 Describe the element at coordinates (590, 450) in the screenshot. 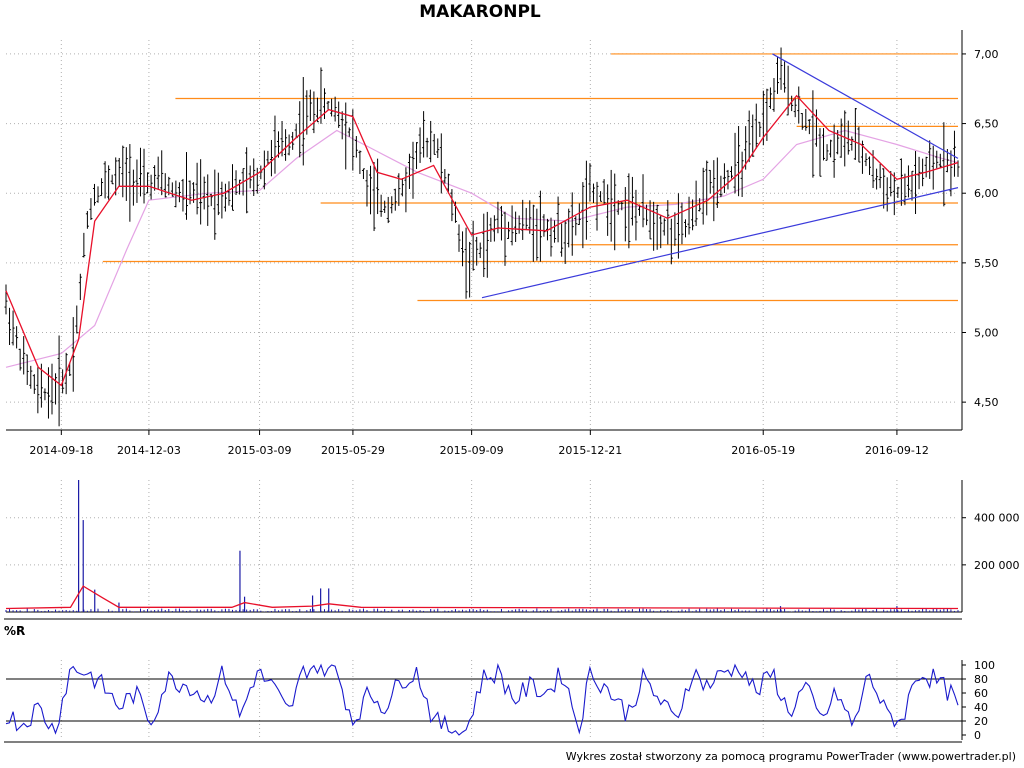

I see `x-tick-label: 2015-12-21` at that location.